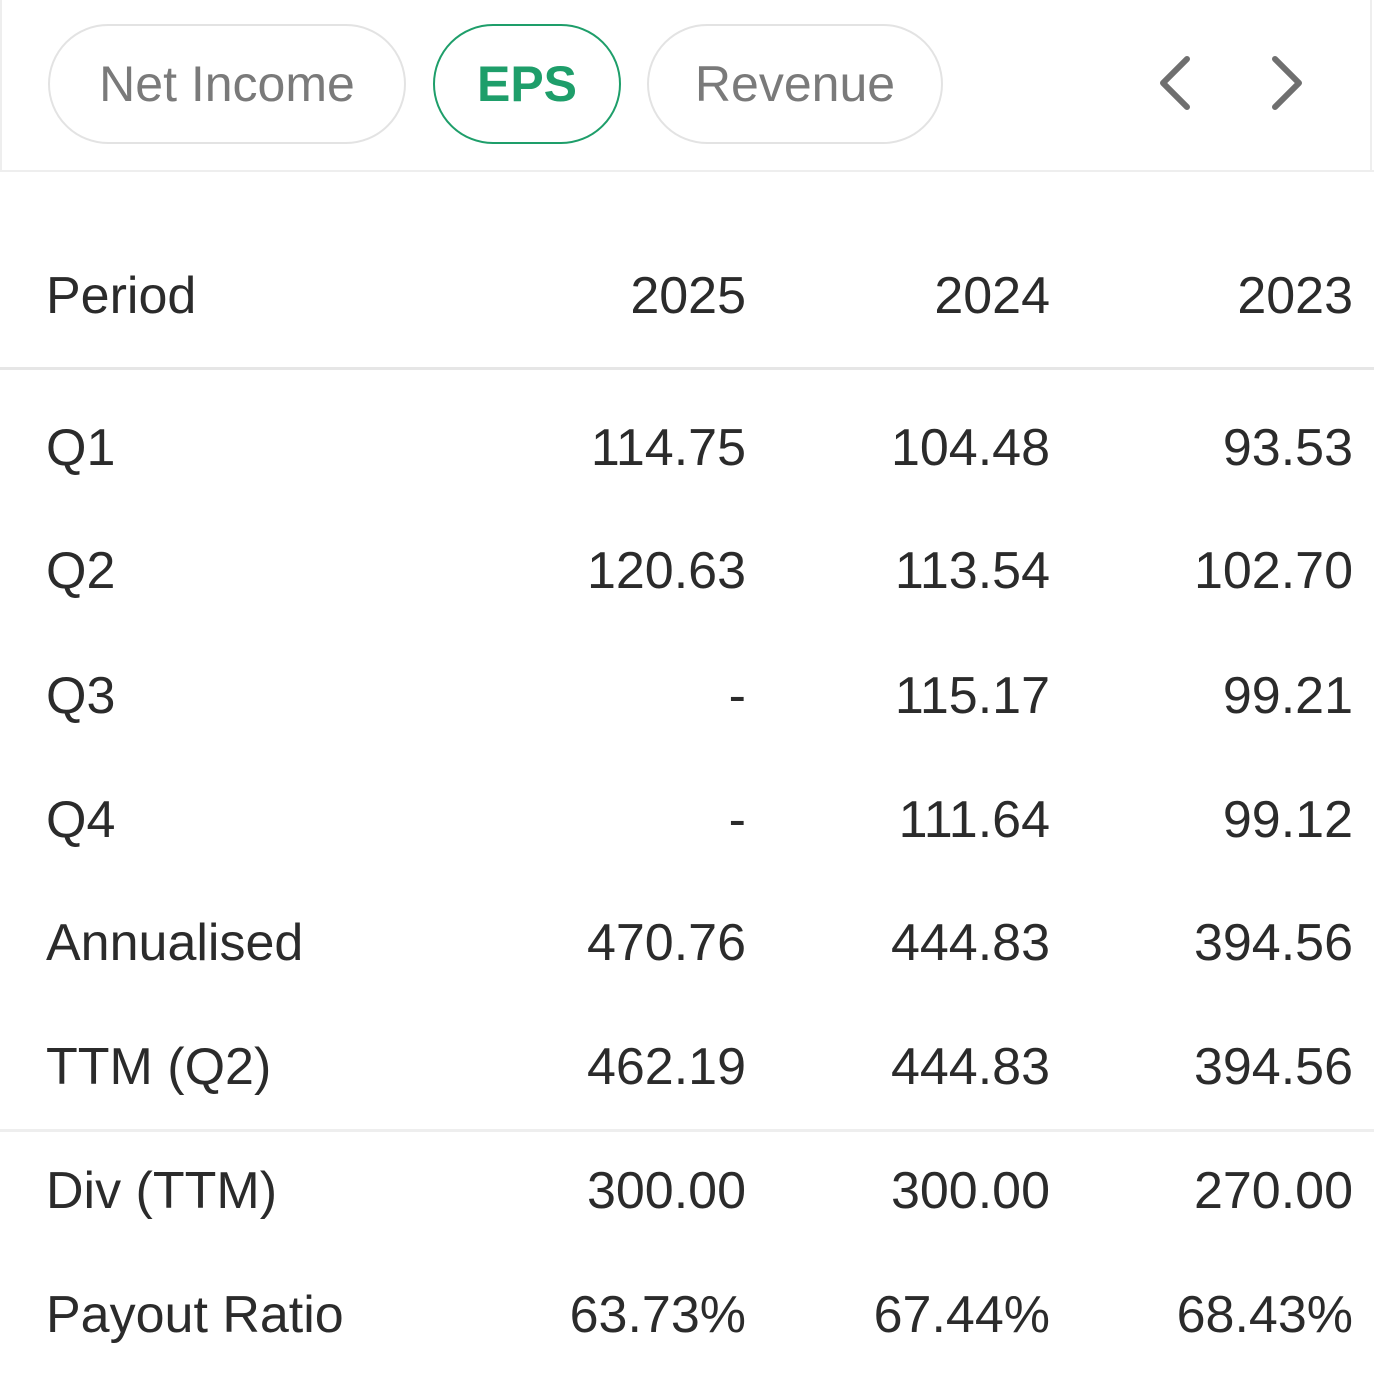  What do you see at coordinates (81, 448) in the screenshot?
I see `row-label: Q1` at bounding box center [81, 448].